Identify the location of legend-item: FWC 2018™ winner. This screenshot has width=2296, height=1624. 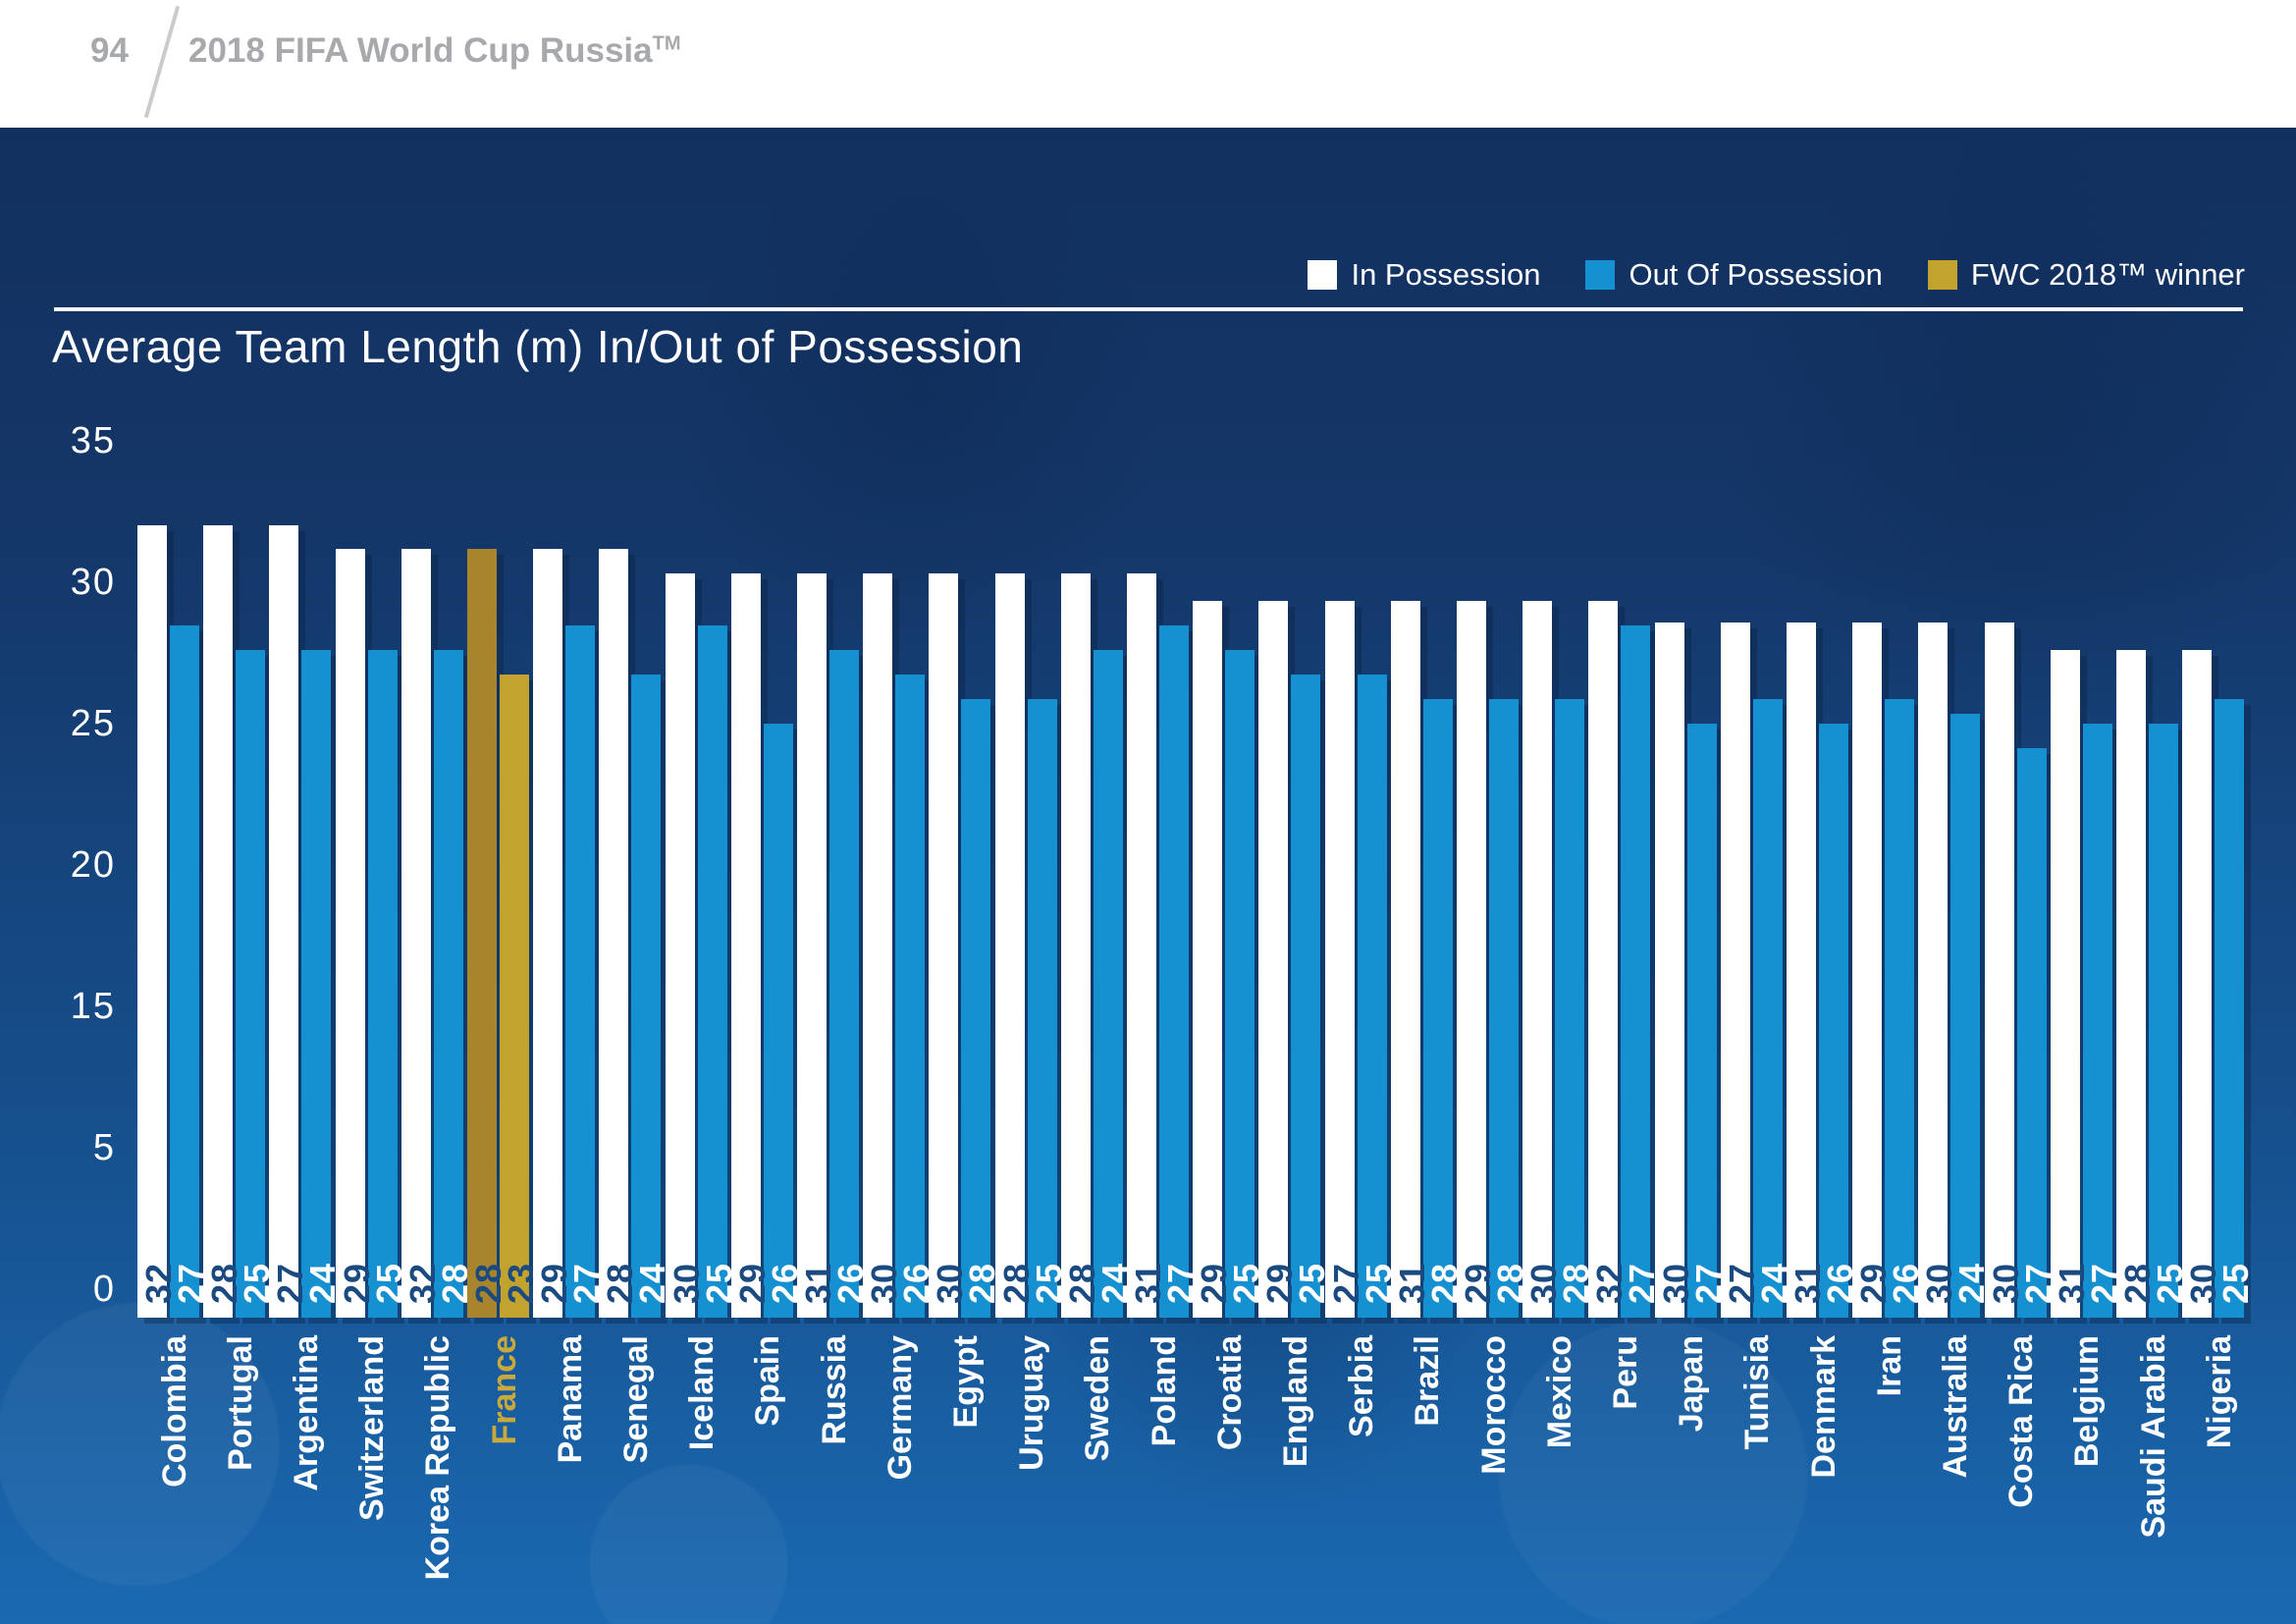
(2086, 275).